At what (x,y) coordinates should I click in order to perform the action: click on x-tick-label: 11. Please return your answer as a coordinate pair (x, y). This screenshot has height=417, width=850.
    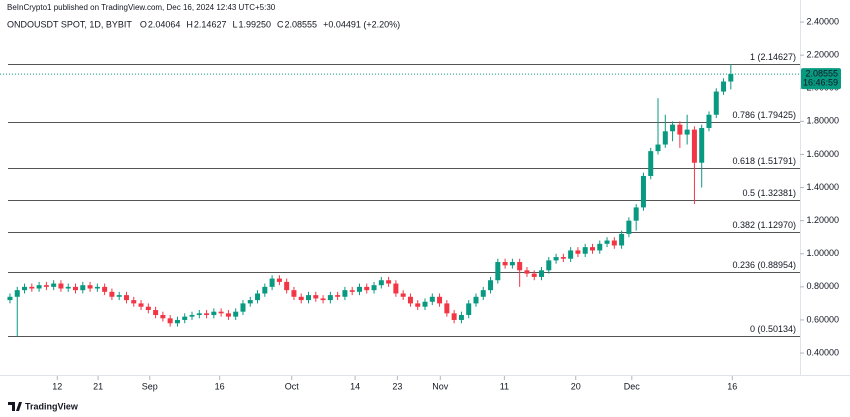
    Looking at the image, I should click on (504, 386).